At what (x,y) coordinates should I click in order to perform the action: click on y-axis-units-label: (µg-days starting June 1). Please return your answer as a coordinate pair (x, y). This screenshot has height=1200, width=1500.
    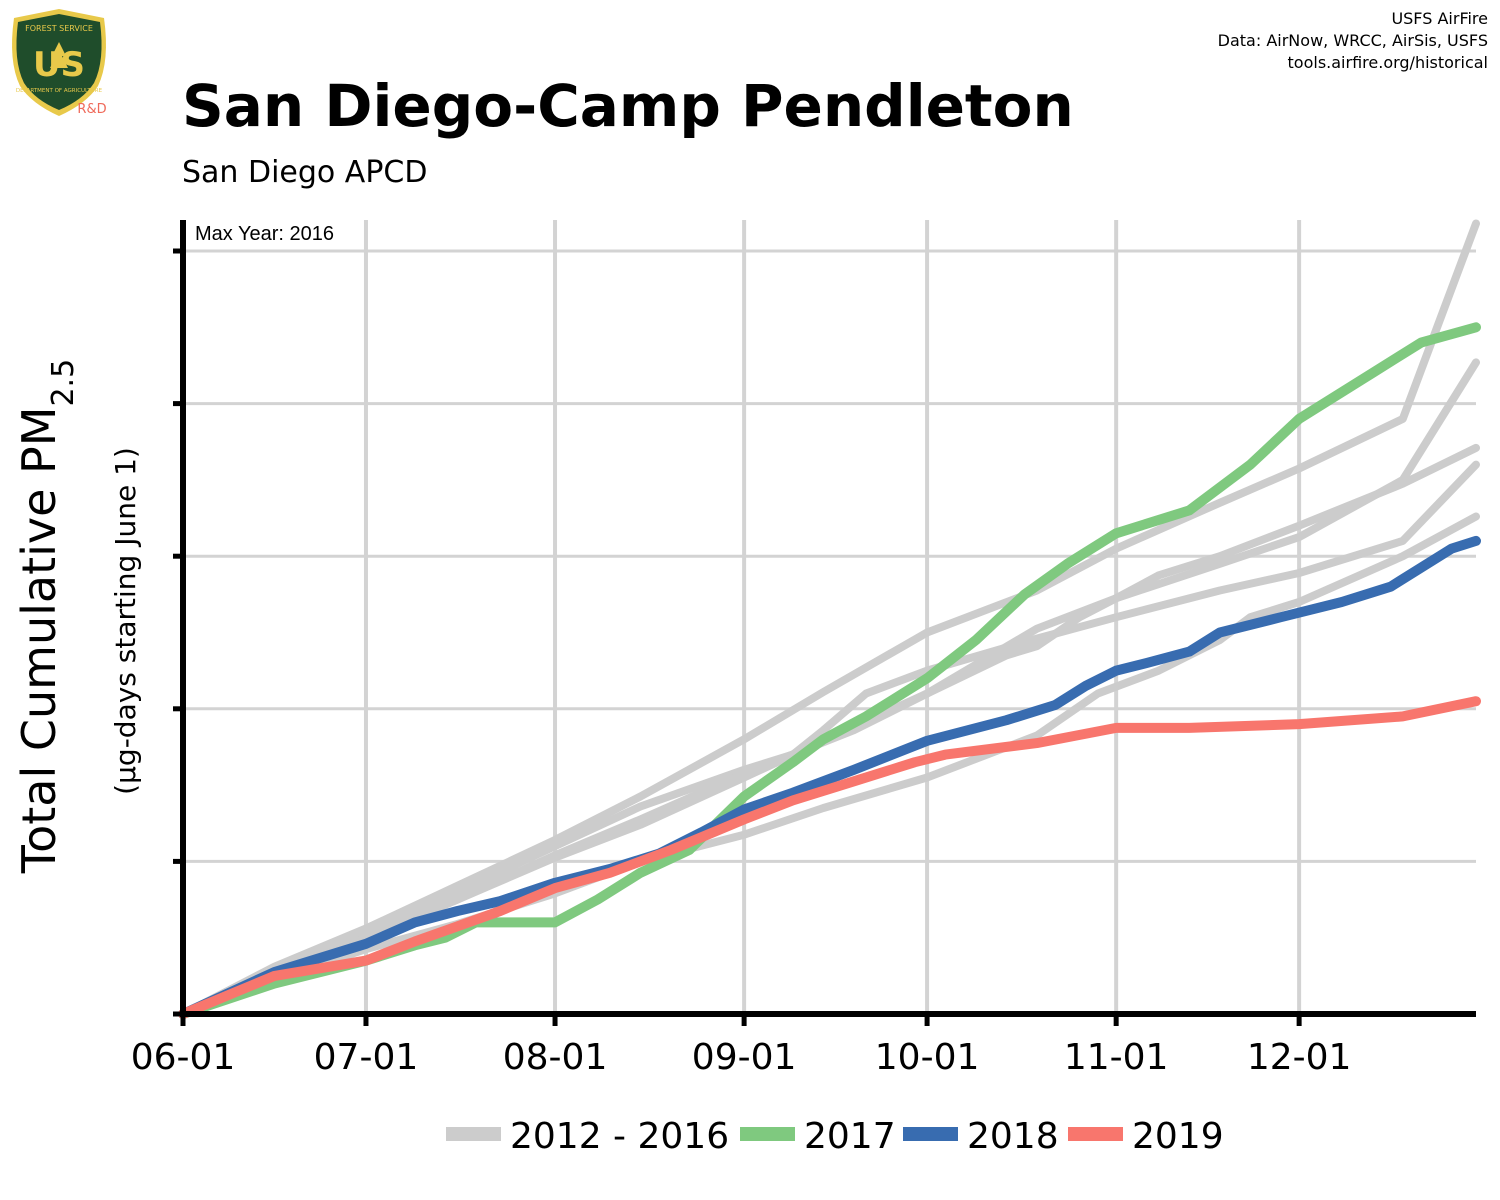
    Looking at the image, I should click on (125, 621).